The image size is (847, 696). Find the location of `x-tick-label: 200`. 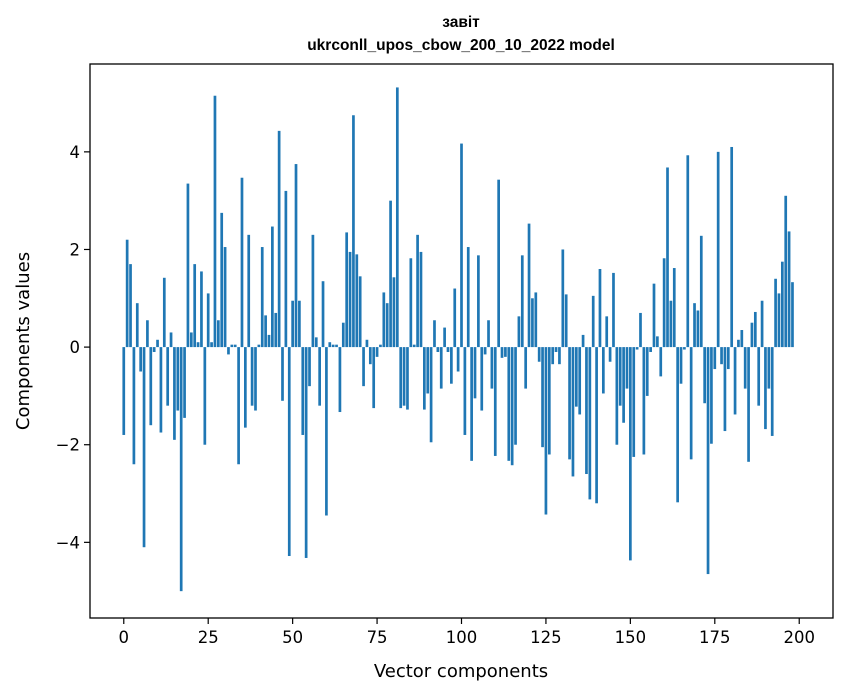

x-tick-label: 200 is located at coordinates (799, 637).